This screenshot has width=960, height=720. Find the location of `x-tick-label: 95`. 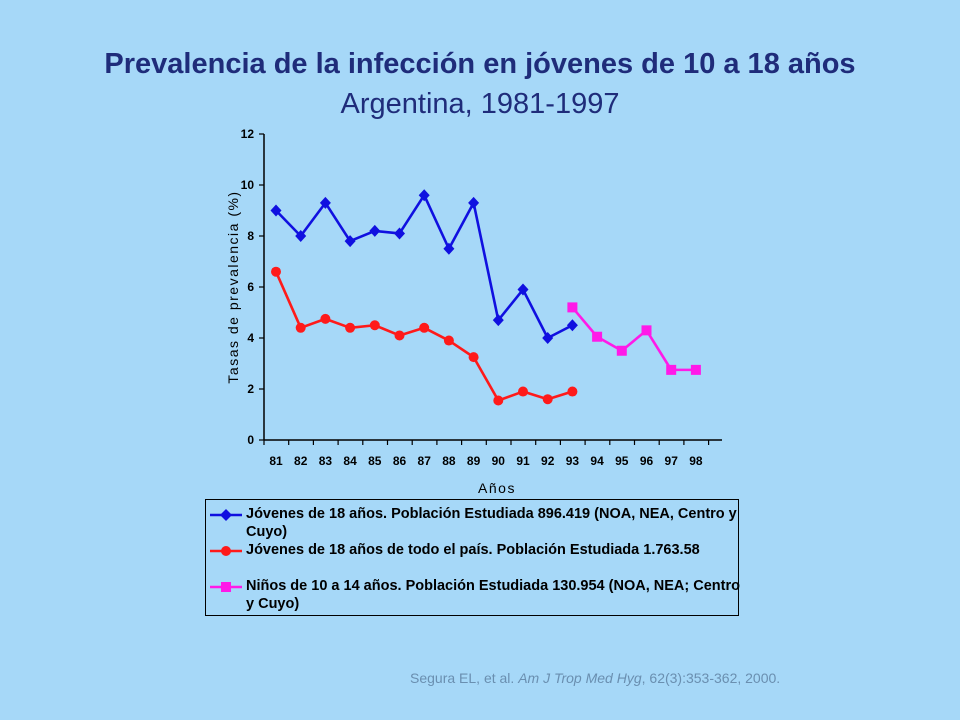

x-tick-label: 95 is located at coordinates (622, 461).